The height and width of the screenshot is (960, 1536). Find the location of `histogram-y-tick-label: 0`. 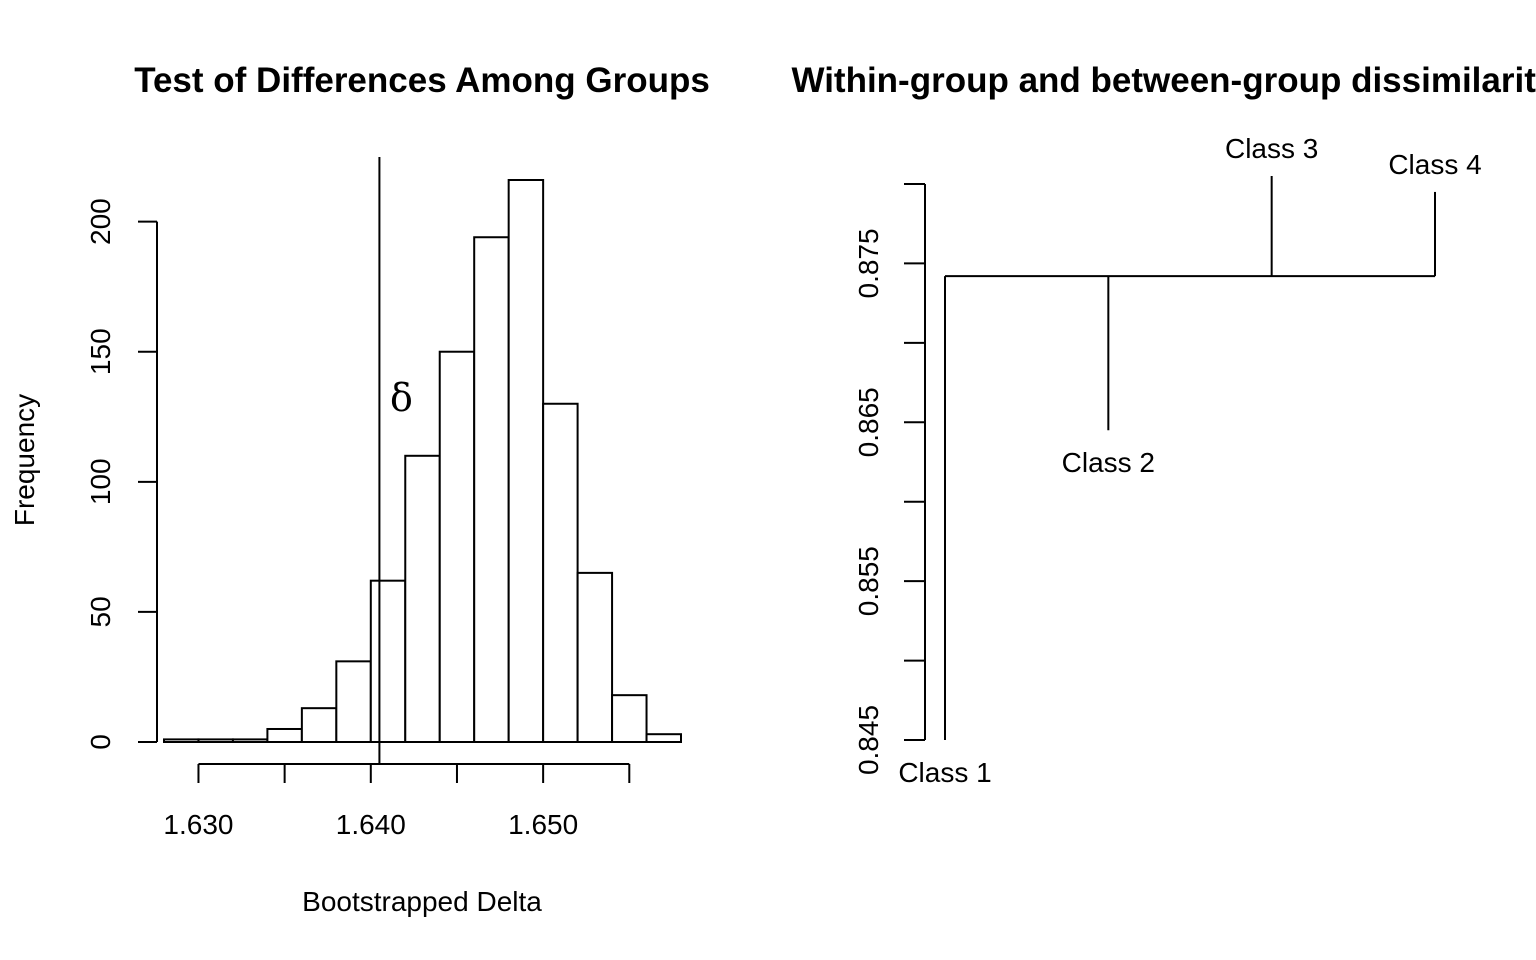

histogram-y-tick-label: 0 is located at coordinates (100, 742).